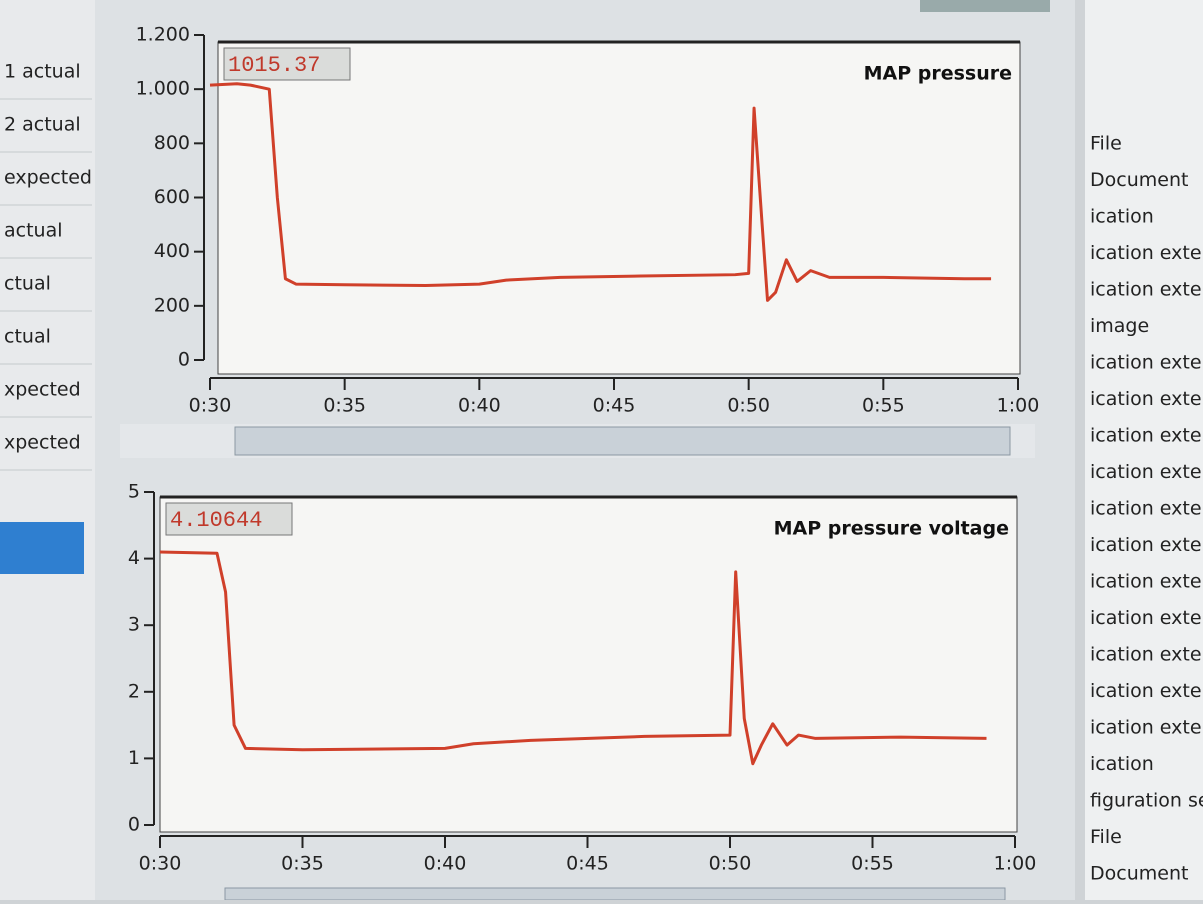 Image resolution: width=1203 pixels, height=904 pixels. What do you see at coordinates (48, 178) in the screenshot?
I see `list-item: expected` at bounding box center [48, 178].